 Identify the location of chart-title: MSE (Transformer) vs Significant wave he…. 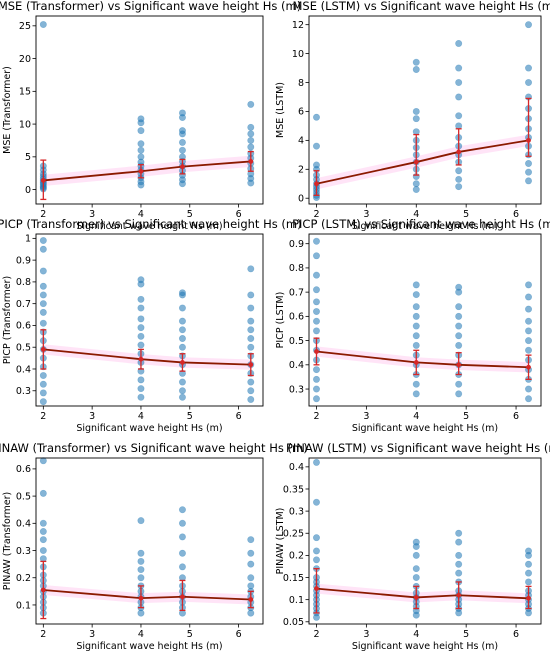
(150, 6).